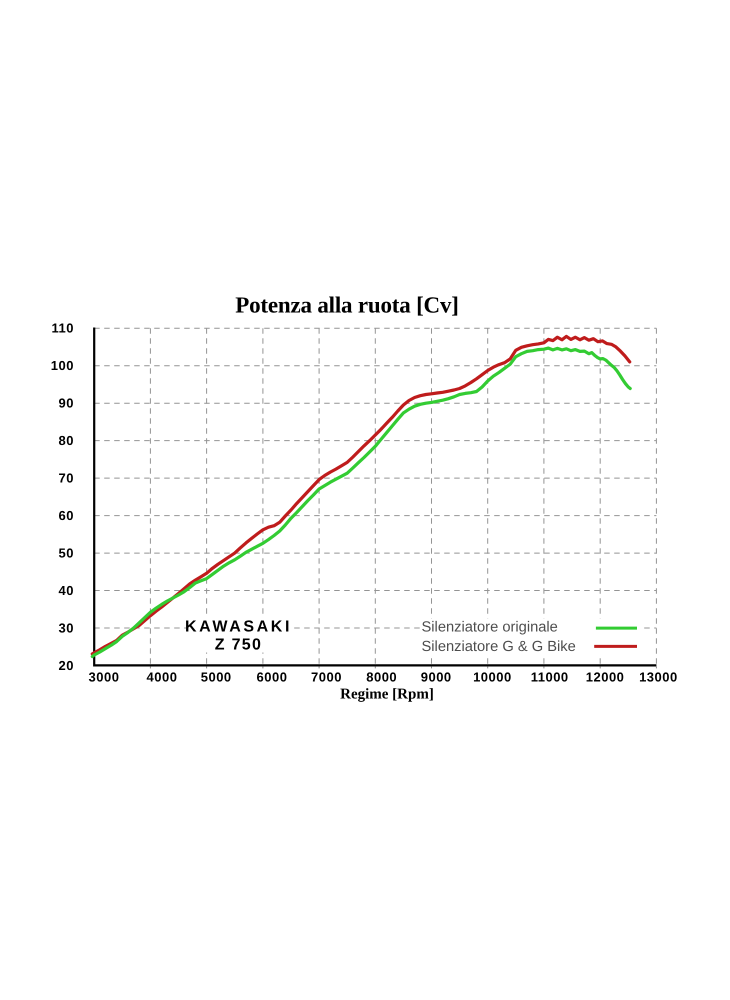 Image resolution: width=730 pixels, height=1000 pixels. Describe the element at coordinates (550, 676) in the screenshot. I see `svg-text: 11000` at that location.